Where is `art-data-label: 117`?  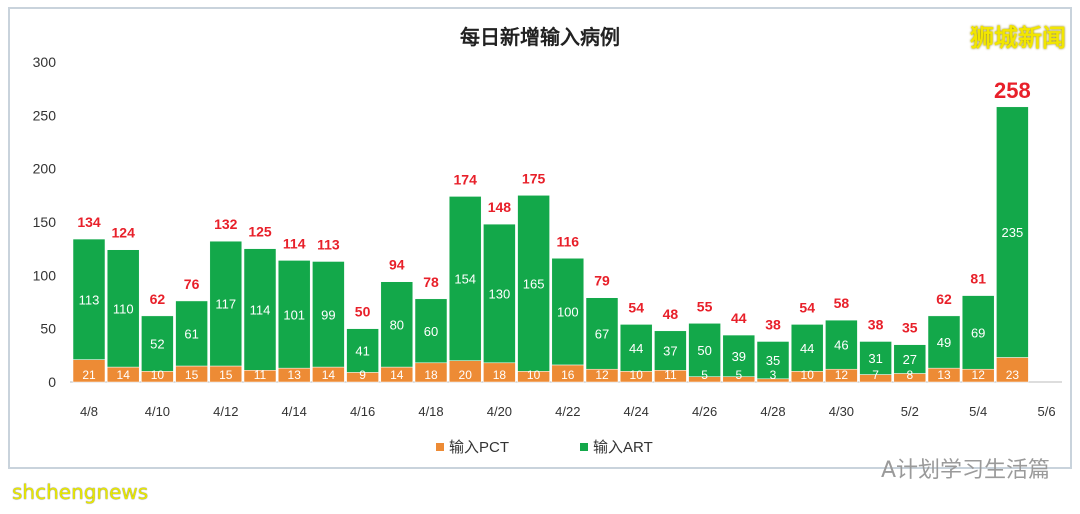
art-data-label: 117 is located at coordinates (225, 304).